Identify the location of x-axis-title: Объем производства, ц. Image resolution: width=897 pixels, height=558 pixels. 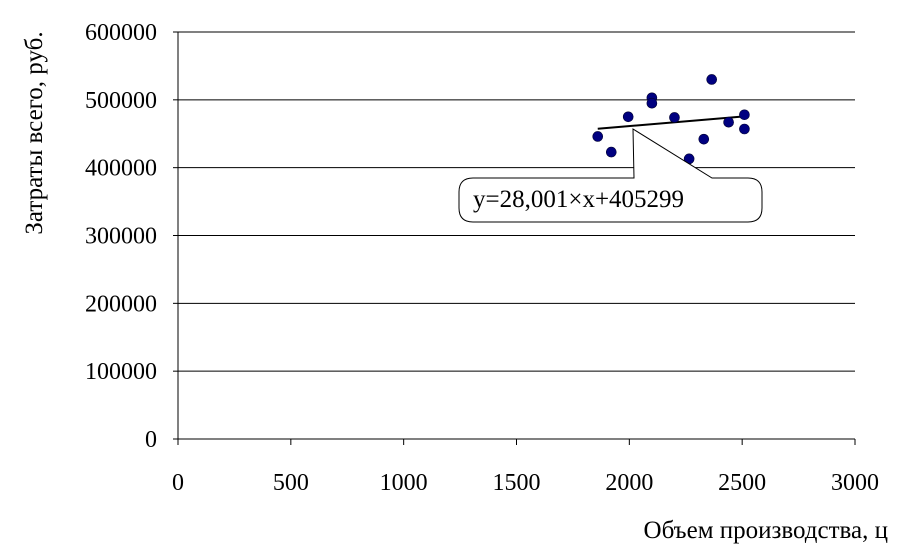
(766, 530).